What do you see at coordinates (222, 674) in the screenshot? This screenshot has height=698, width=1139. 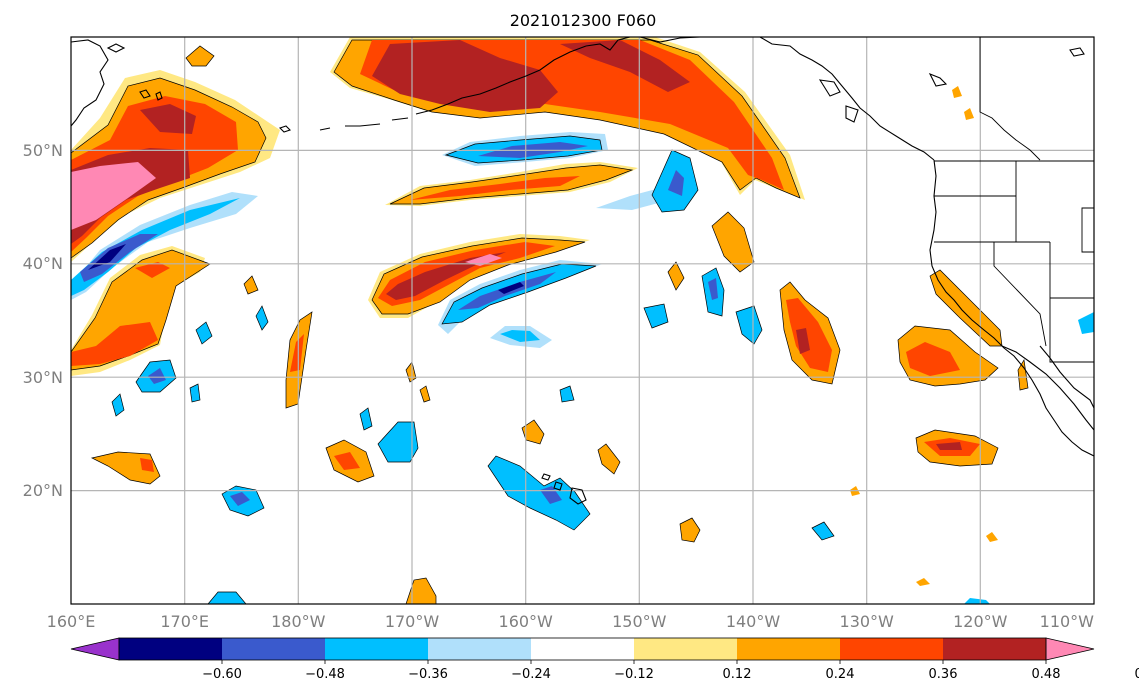 I see `colorbar-tick-label: −0.60` at bounding box center [222, 674].